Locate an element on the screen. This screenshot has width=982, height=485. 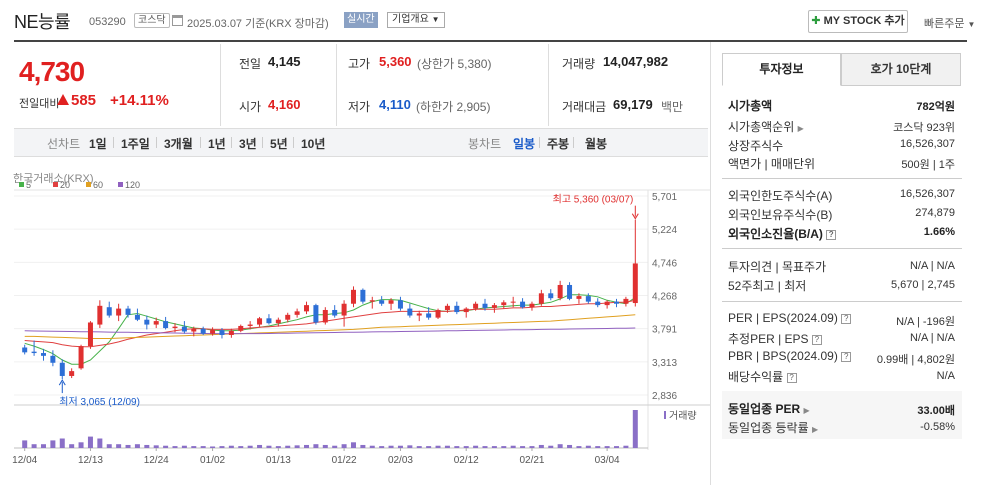
dividend-label-text: 배당수익률 is located at coordinates (756, 377).